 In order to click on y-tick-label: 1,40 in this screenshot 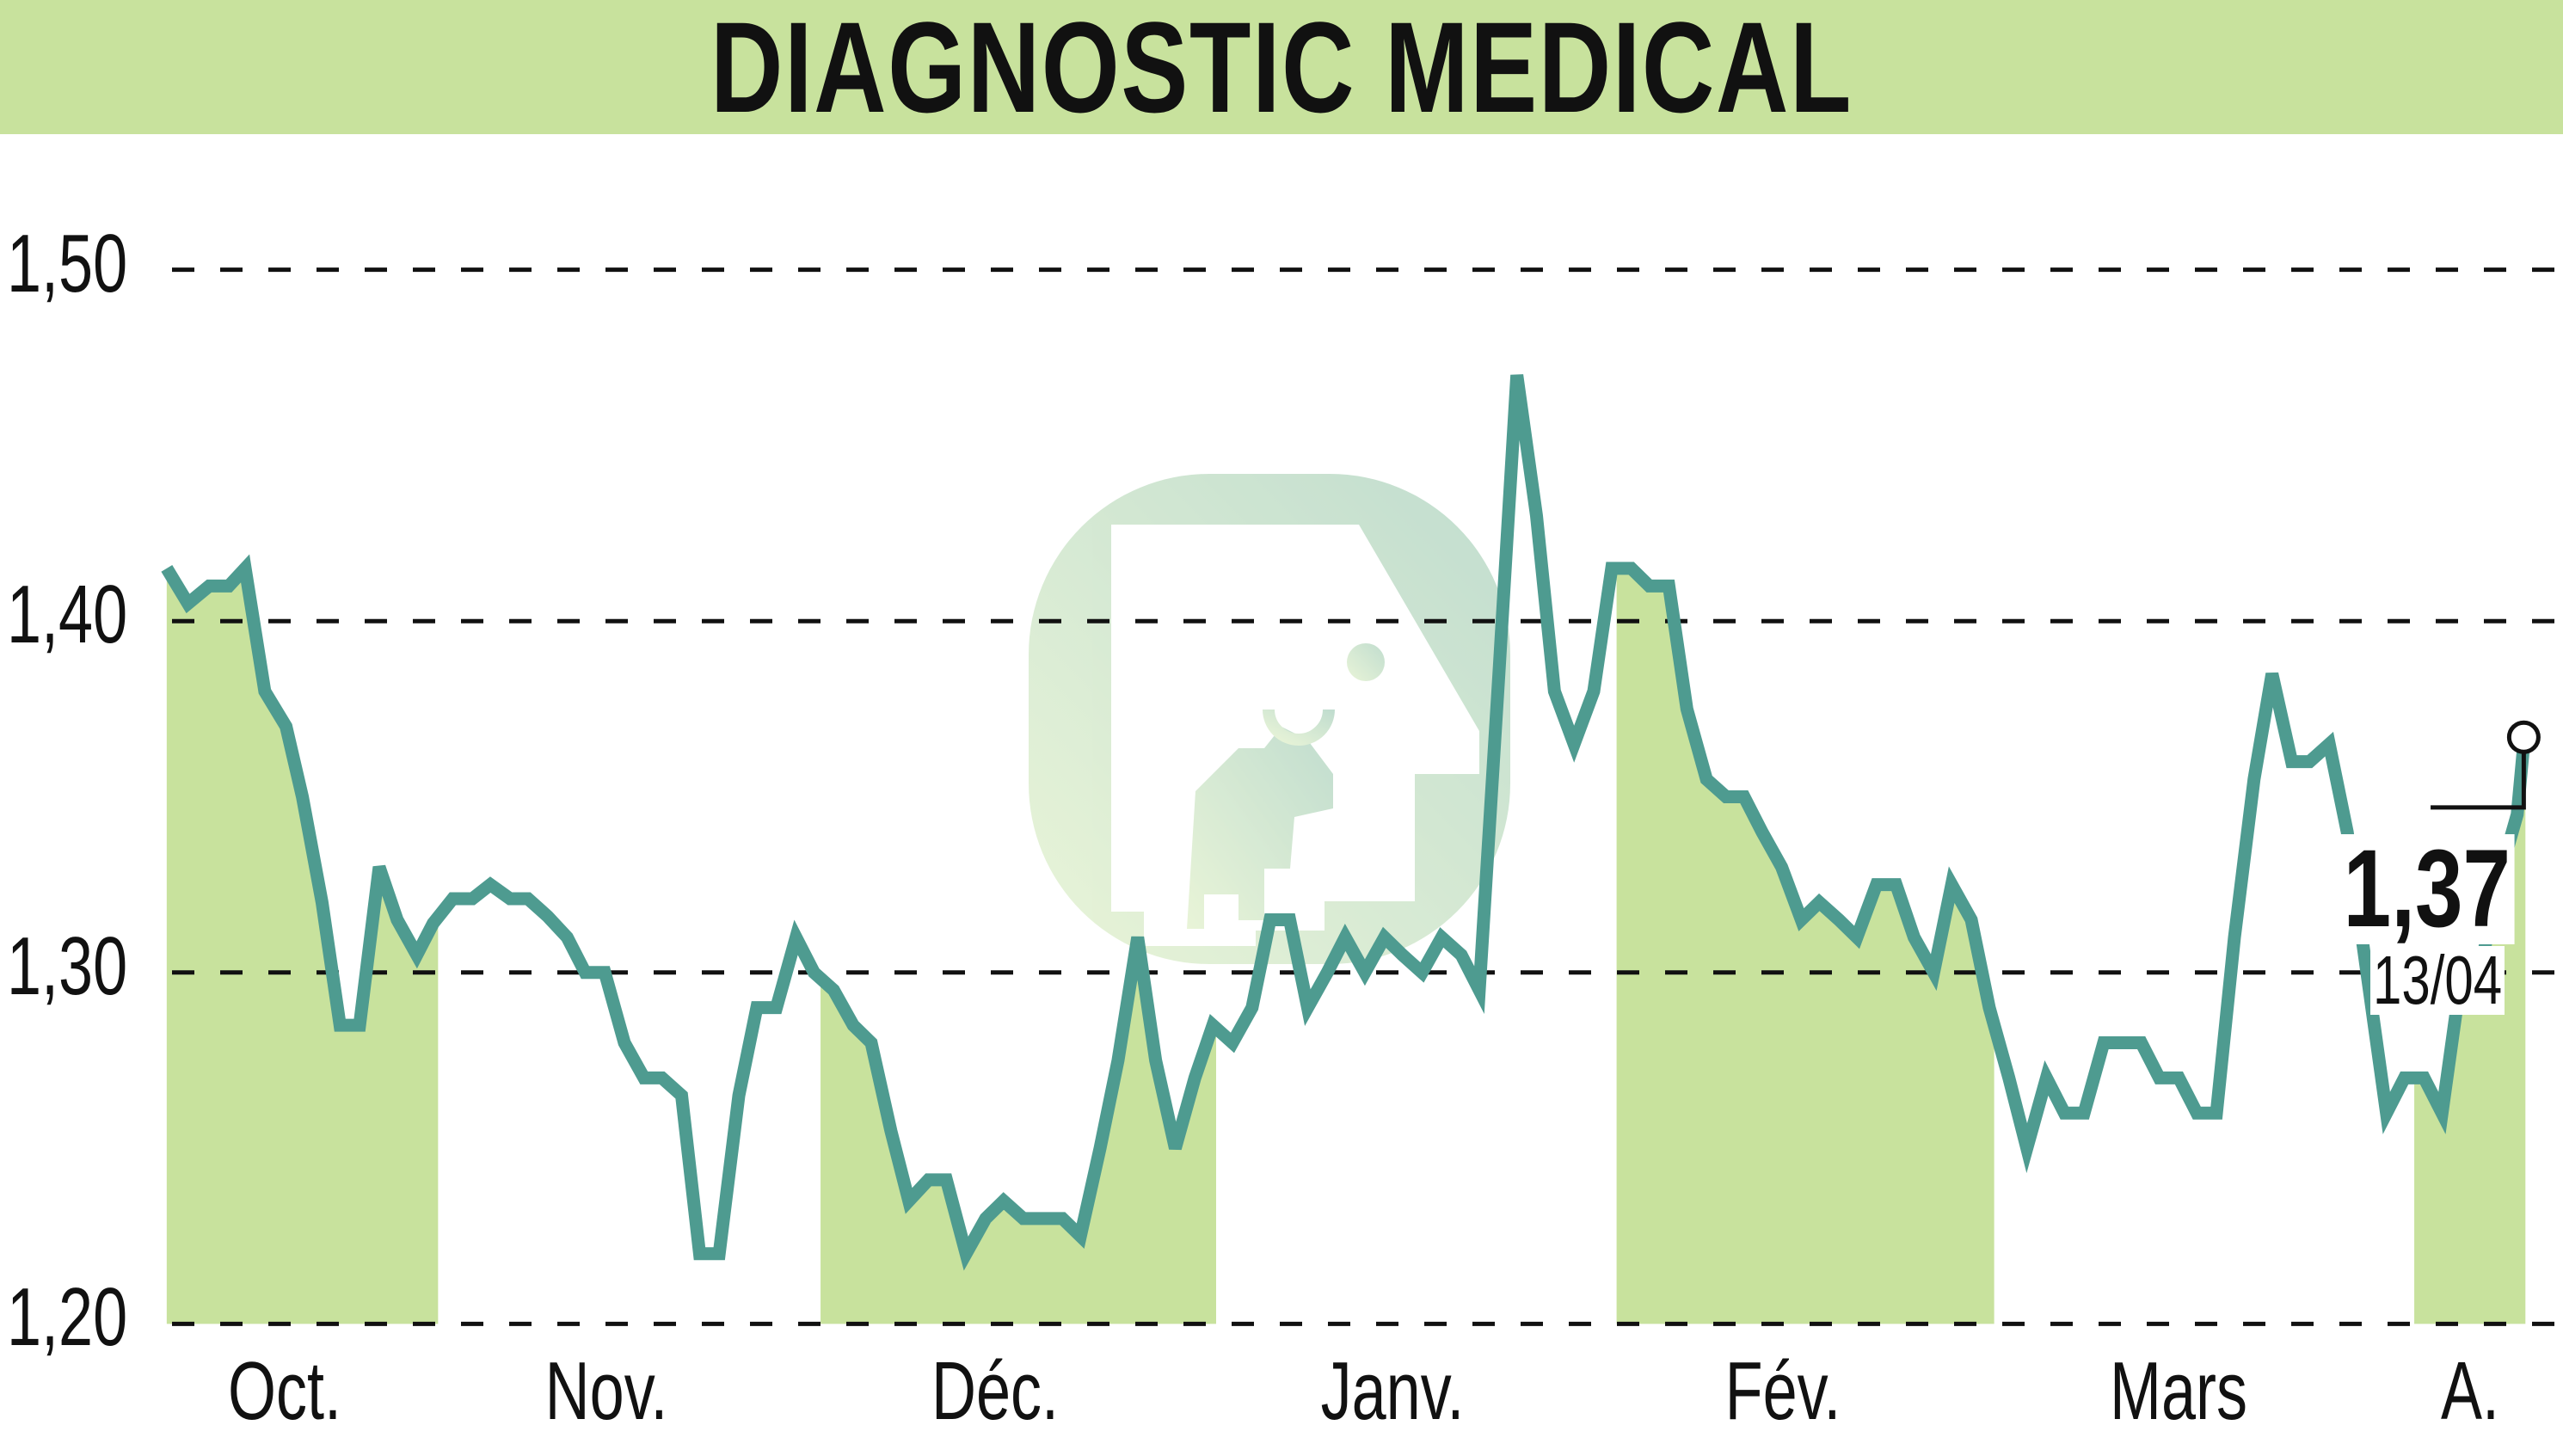, I will do `click(67, 615)`.